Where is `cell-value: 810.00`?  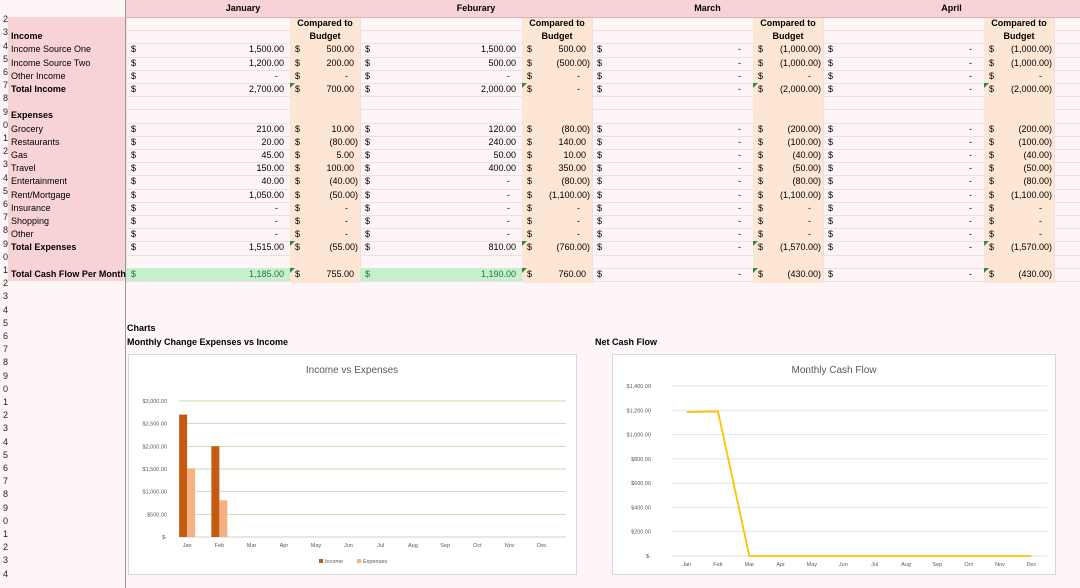 cell-value: 810.00 is located at coordinates (502, 247).